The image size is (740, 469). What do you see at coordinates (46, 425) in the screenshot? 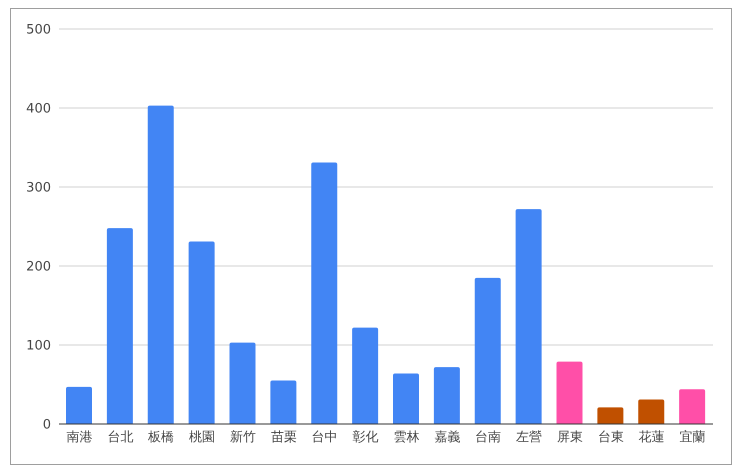
I see `y-tick-label: 0` at bounding box center [46, 425].